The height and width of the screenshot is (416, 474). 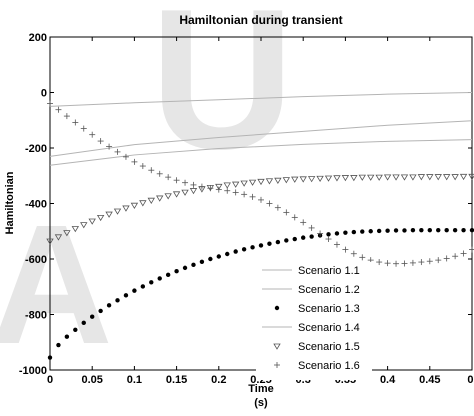 I want to click on y-tick-label: -400, so click(x=36, y=205).